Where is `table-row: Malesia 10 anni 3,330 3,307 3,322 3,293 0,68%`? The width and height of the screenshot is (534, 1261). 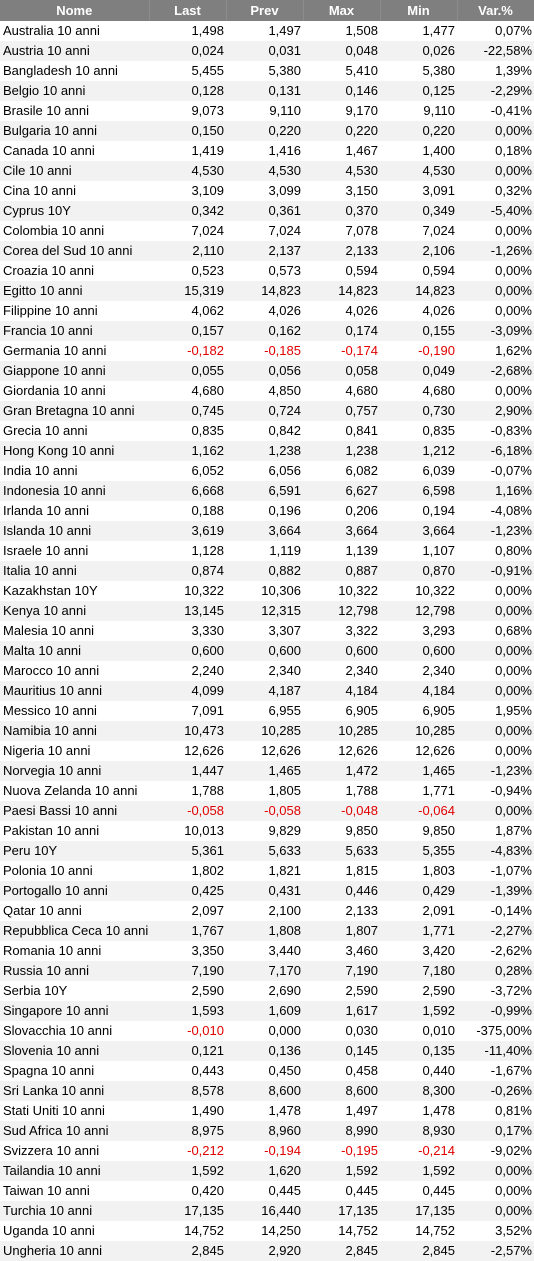
table-row: Malesia 10 anni 3,330 3,307 3,322 3,293 0,68% is located at coordinates (267, 631).